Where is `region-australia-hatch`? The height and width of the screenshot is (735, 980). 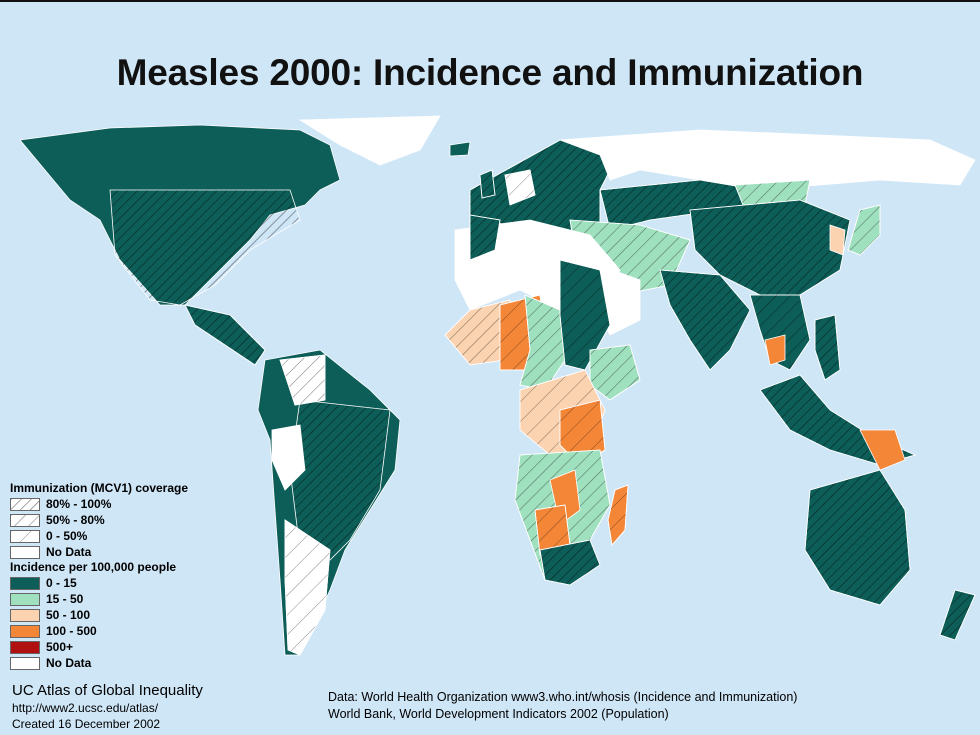 region-australia-hatch is located at coordinates (857, 537).